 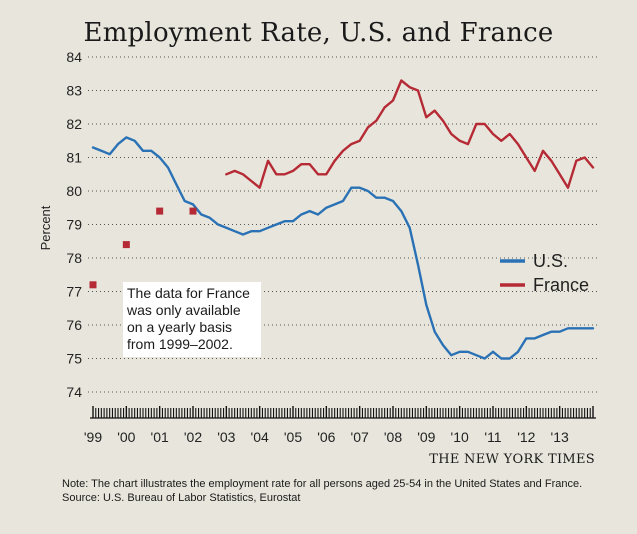 I want to click on x-tick-label: '13, so click(x=560, y=437).